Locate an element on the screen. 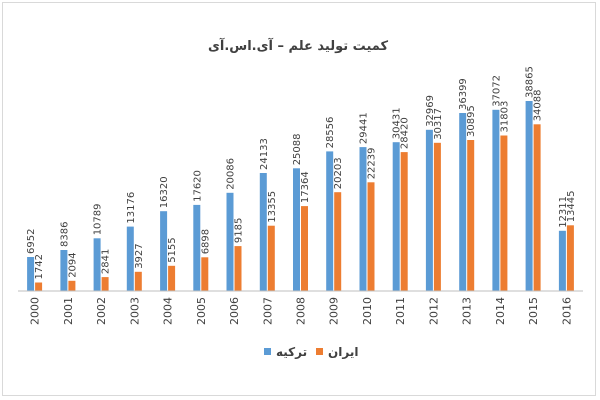 This screenshot has width=600, height=400. data-label-turkey-2010: 29441 is located at coordinates (364, 128).